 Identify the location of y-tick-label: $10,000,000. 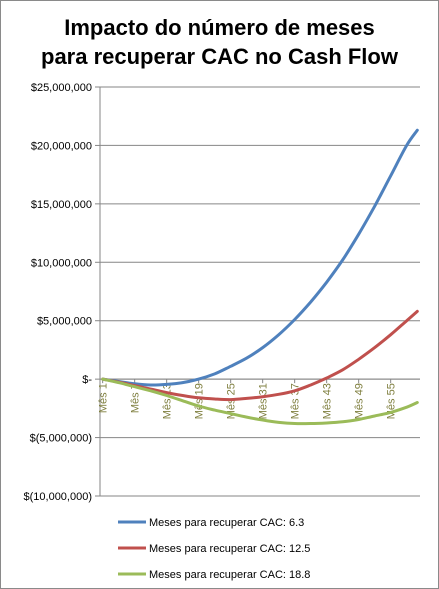
(61, 263).